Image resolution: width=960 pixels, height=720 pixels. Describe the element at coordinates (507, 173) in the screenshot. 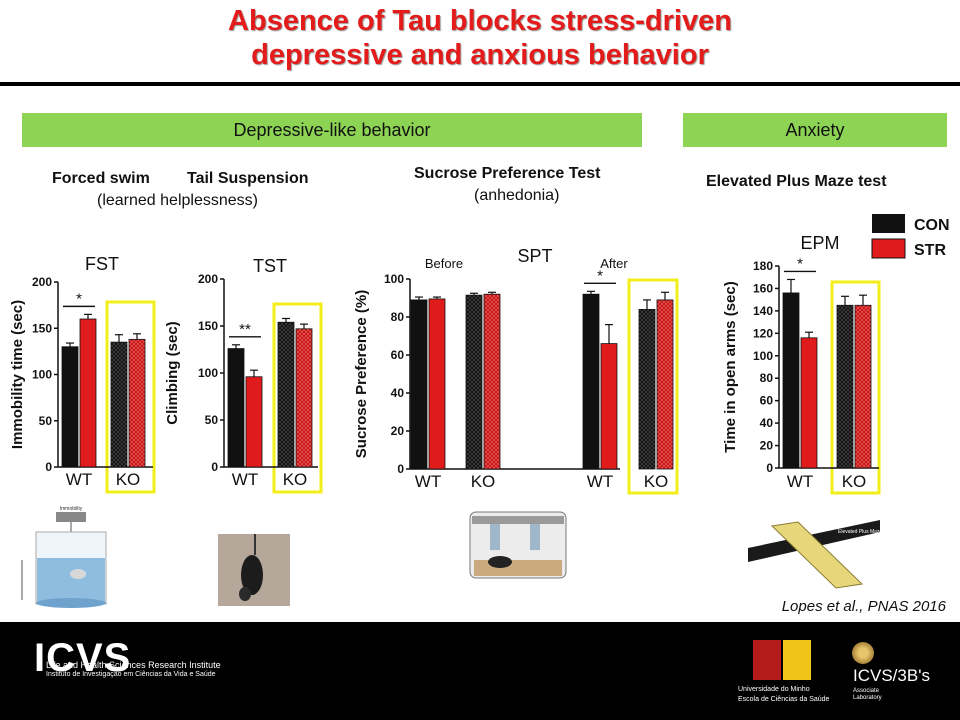

I see `heading-sucrose-test: Sucrose Preference Test` at that location.